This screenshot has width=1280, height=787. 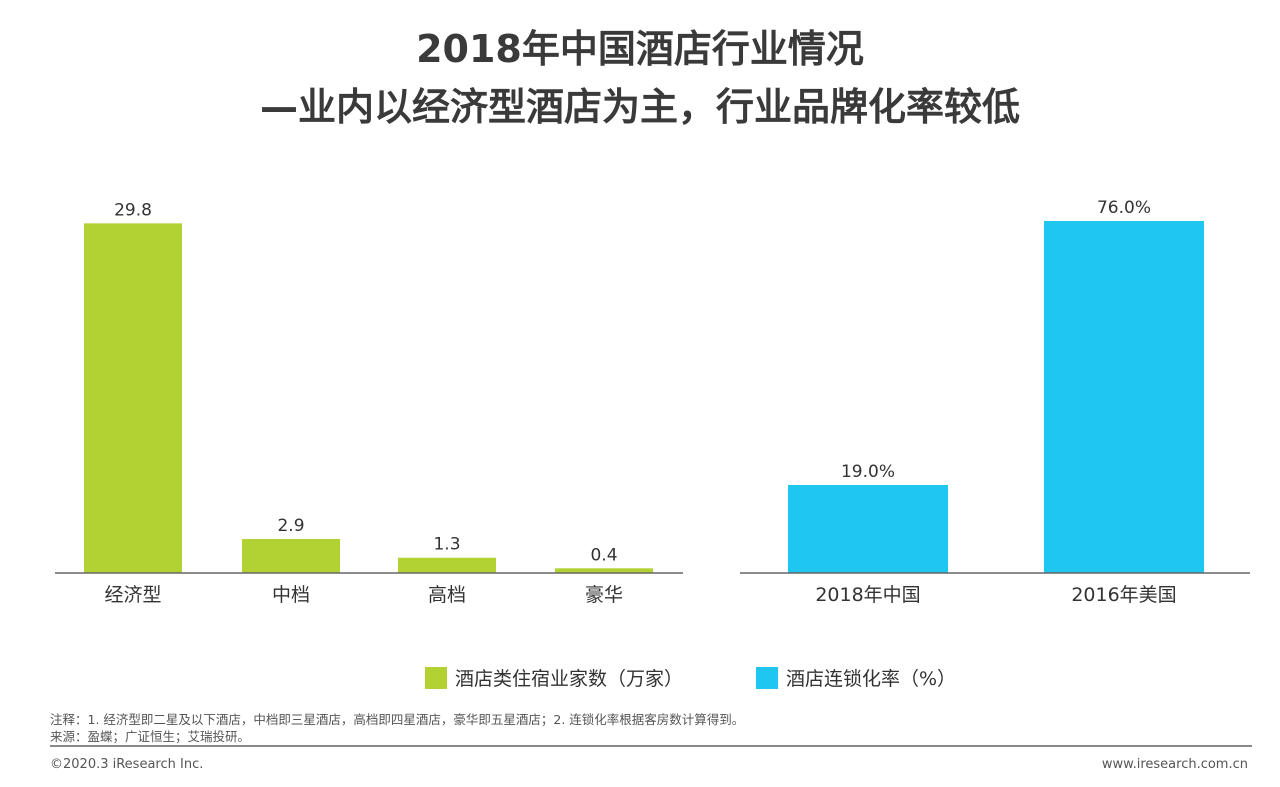 What do you see at coordinates (150, 736) in the screenshot?
I see `source: 来源：盈蝶；广证恒生；艾瑞投研。` at bounding box center [150, 736].